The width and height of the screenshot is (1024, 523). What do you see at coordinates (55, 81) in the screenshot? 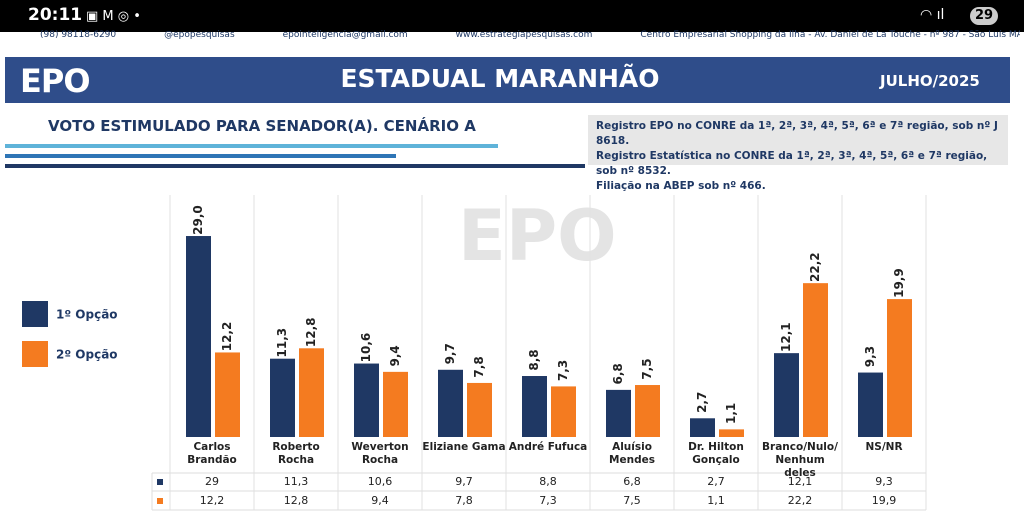
I see `logo: EPO` at bounding box center [55, 81].